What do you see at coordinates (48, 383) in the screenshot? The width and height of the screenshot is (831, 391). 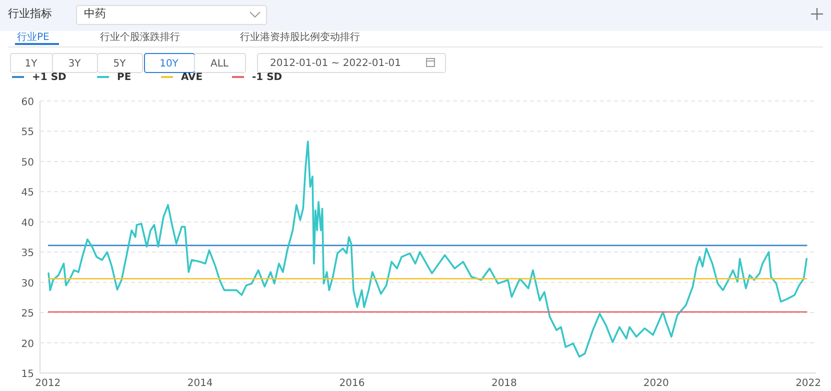 I see `x-tick-label: 2012` at bounding box center [48, 383].